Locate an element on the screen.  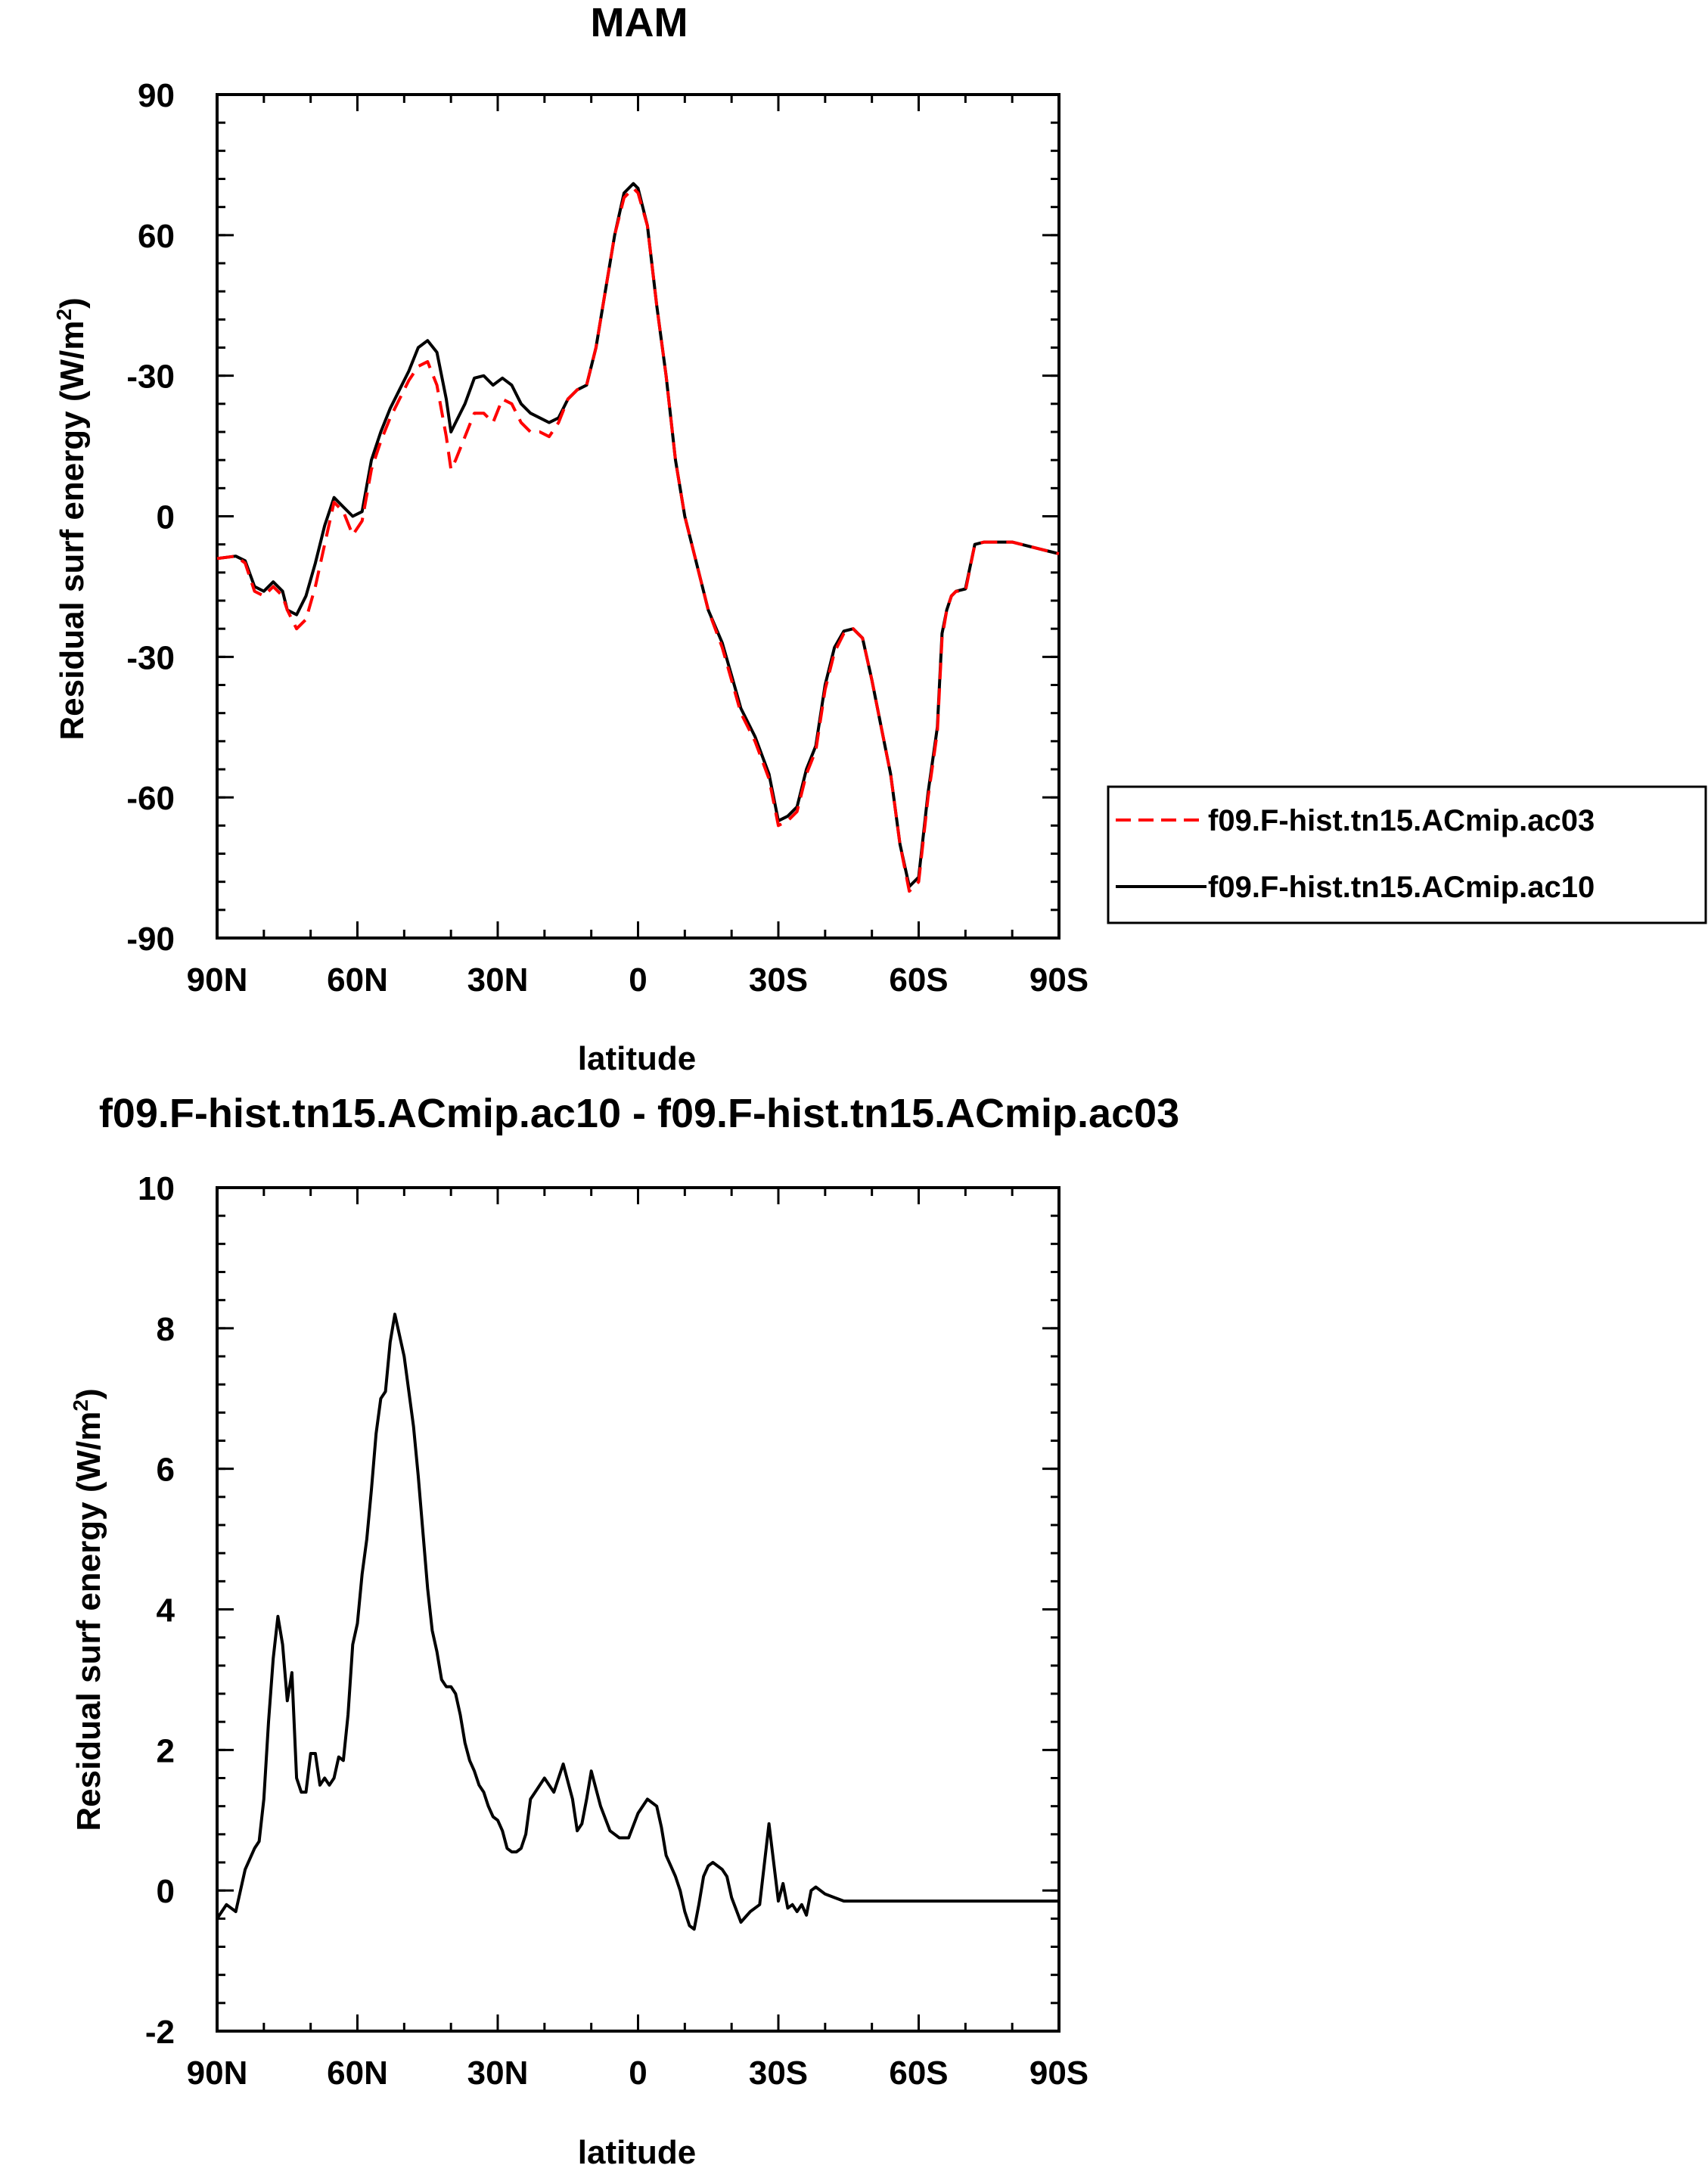
y-tick-label: 4 is located at coordinates (166, 1610).